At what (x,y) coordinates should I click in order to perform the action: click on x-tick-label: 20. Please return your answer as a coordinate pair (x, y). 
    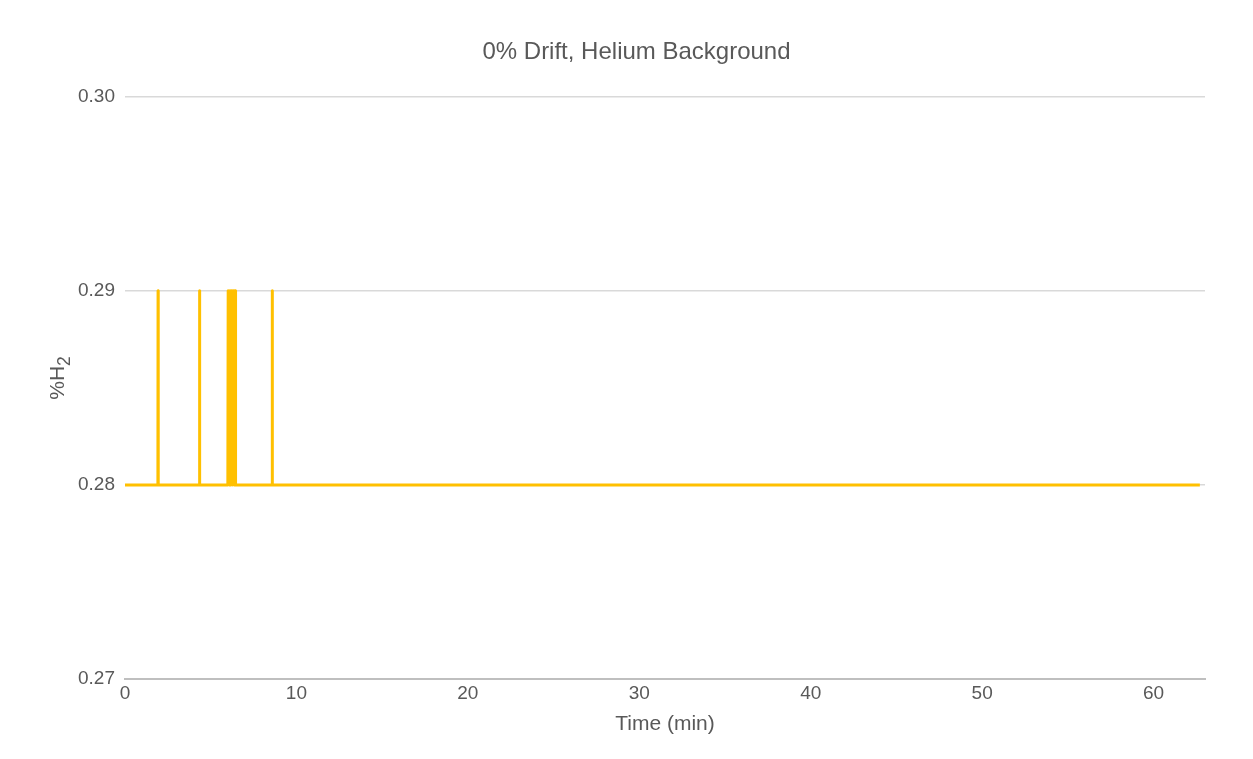
    Looking at the image, I should click on (468, 692).